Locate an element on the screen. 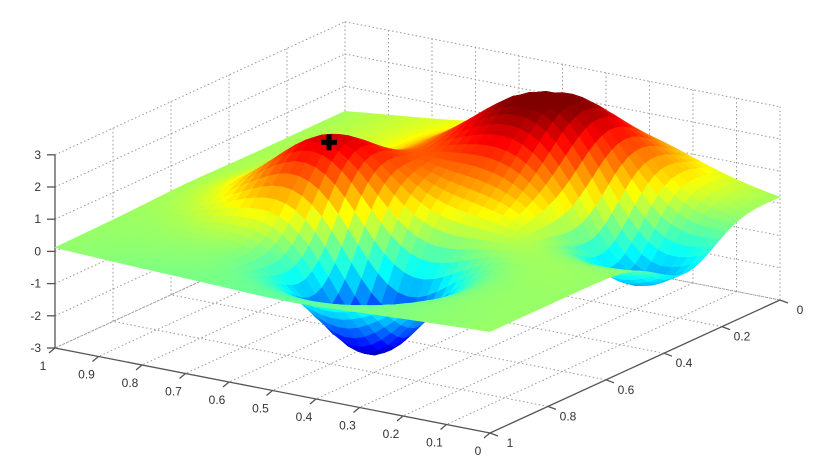  z-tick-label: 3 is located at coordinates (37, 155).